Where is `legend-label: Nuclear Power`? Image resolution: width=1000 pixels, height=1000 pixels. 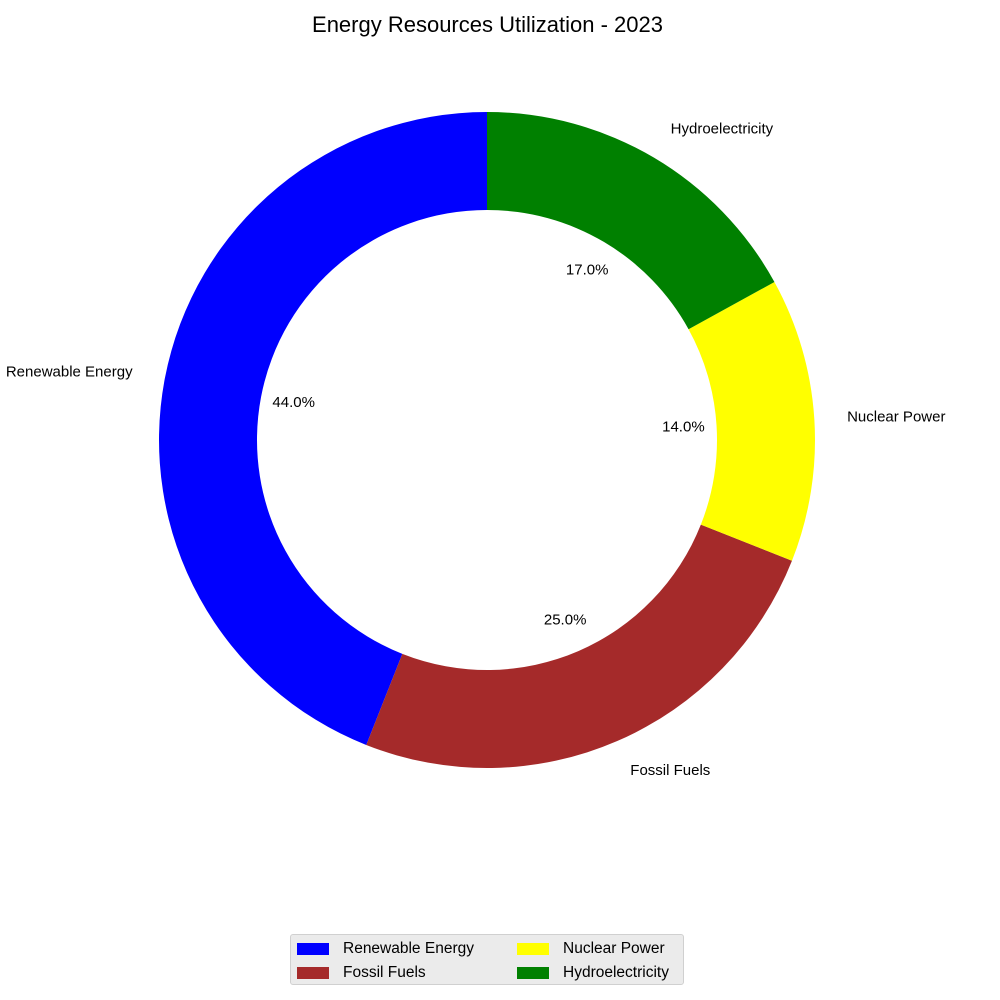 legend-label: Nuclear Power is located at coordinates (614, 949).